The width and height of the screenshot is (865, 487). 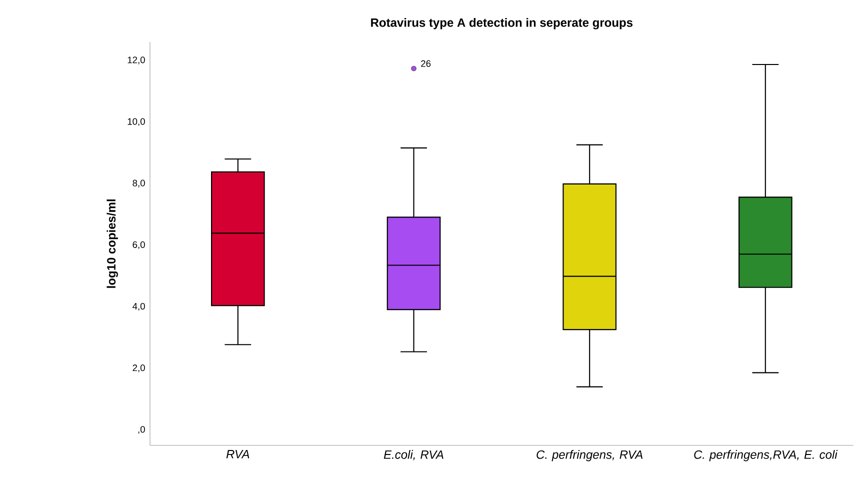 What do you see at coordinates (138, 245) in the screenshot?
I see `y-tick-label: 6,0` at bounding box center [138, 245].